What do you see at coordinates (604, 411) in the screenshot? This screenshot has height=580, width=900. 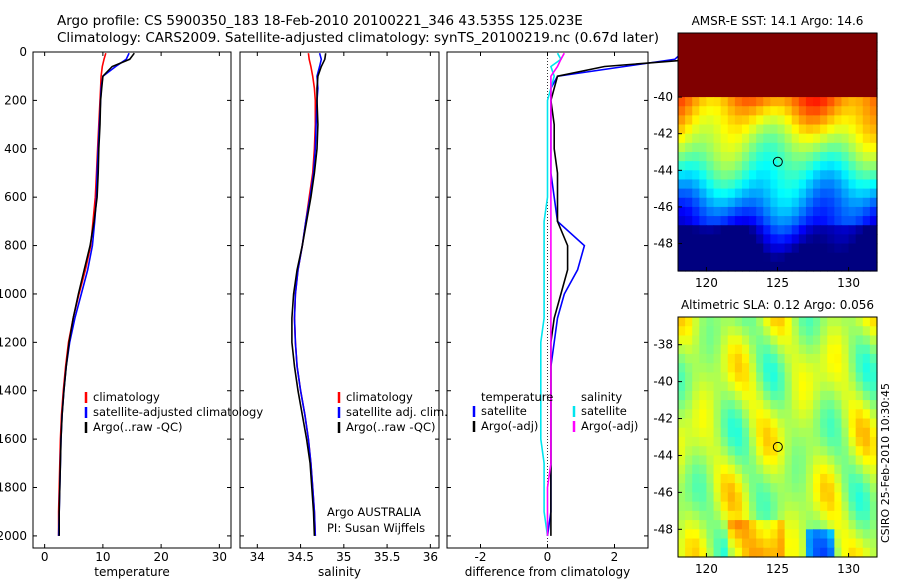 I see `legend-label: satellite` at bounding box center [604, 411].